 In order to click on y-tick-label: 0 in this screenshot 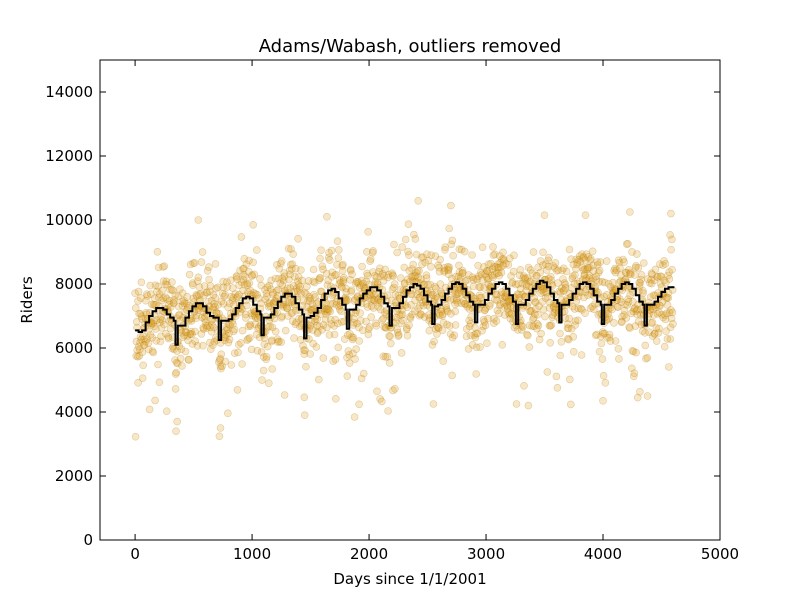, I will do `click(88, 540)`.